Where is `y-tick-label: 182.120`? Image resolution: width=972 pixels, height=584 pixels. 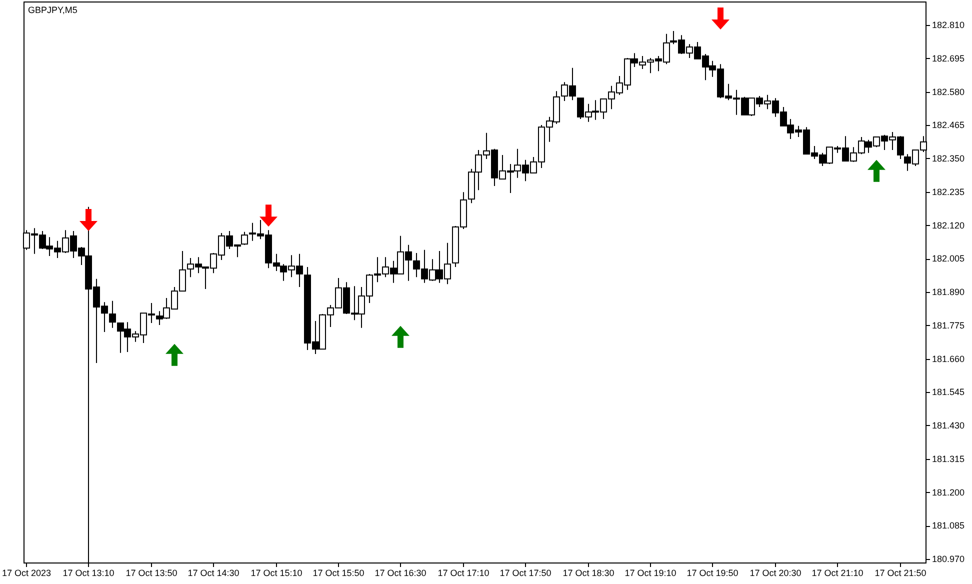
y-tick-label: 182.120 is located at coordinates (948, 225).